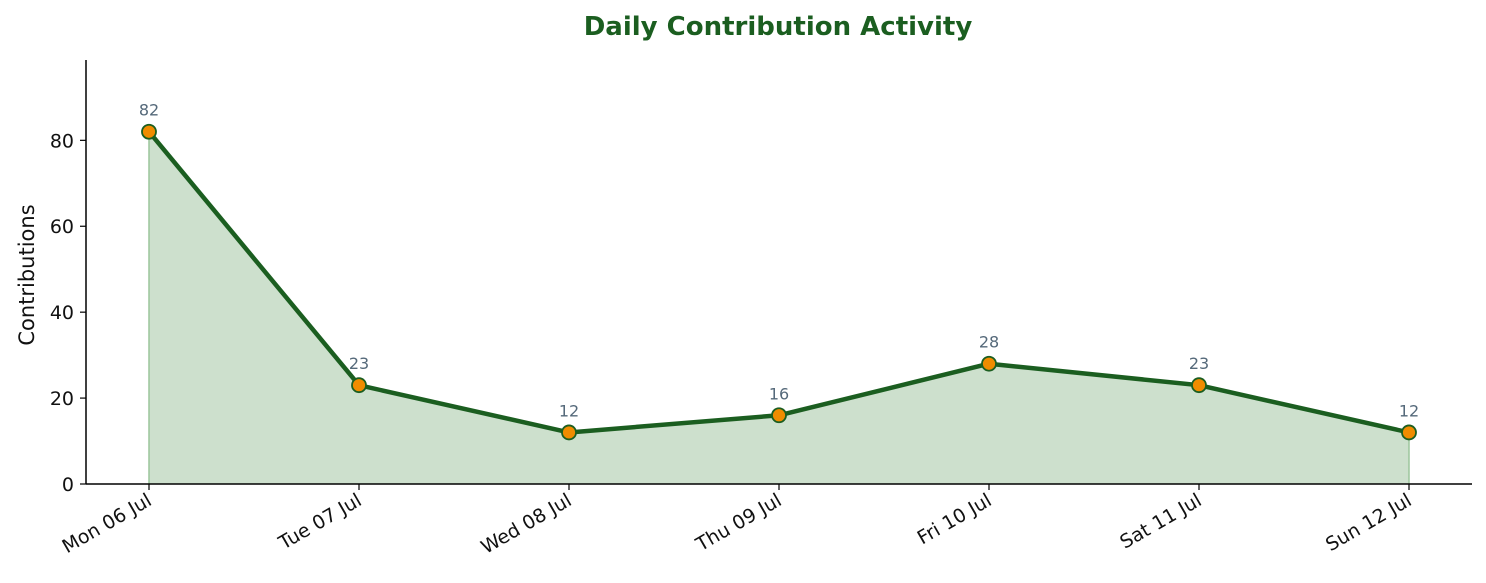 The image size is (1486, 583). Describe the element at coordinates (68, 485) in the screenshot. I see `y-tick-label: 0` at that location.